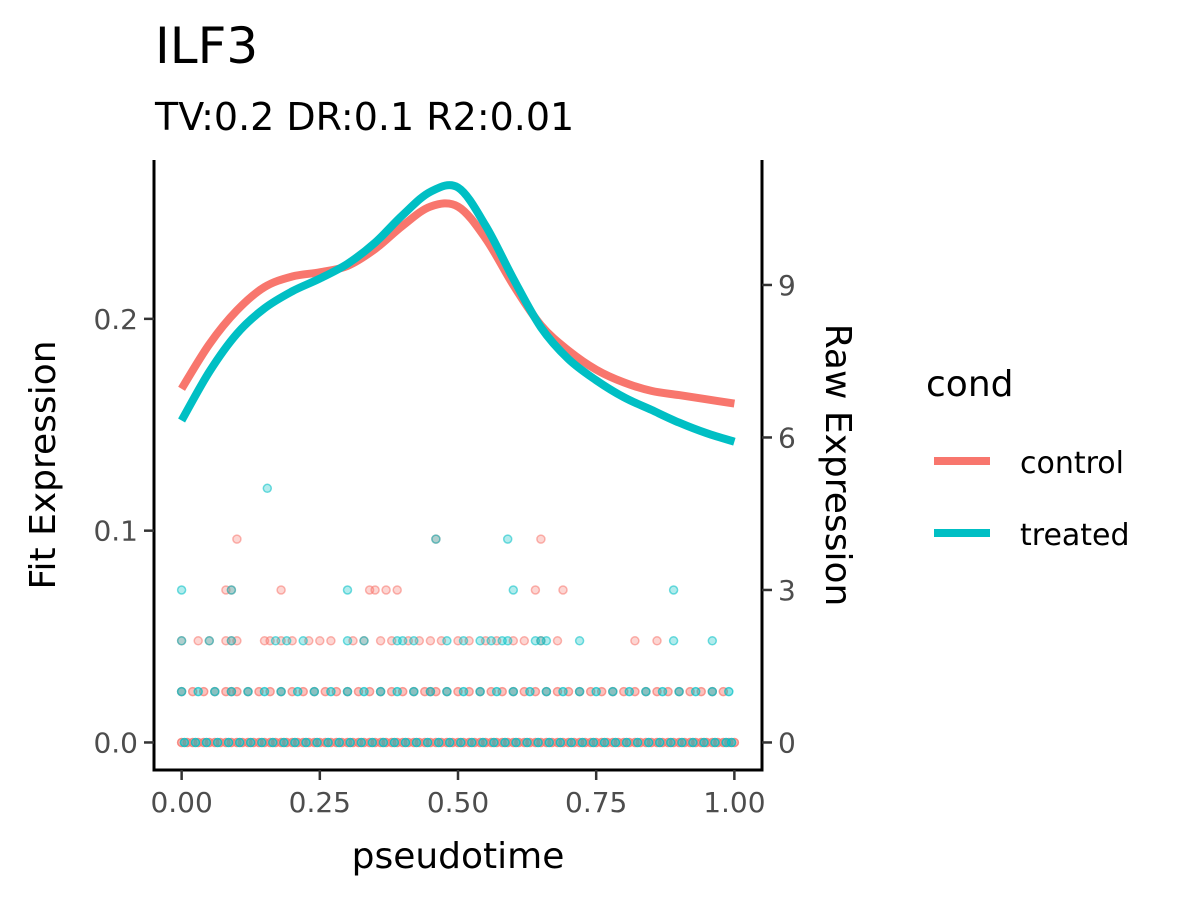 This screenshot has width=1200, height=900. I want to click on x-tick-label: 0.25, so click(320, 802).